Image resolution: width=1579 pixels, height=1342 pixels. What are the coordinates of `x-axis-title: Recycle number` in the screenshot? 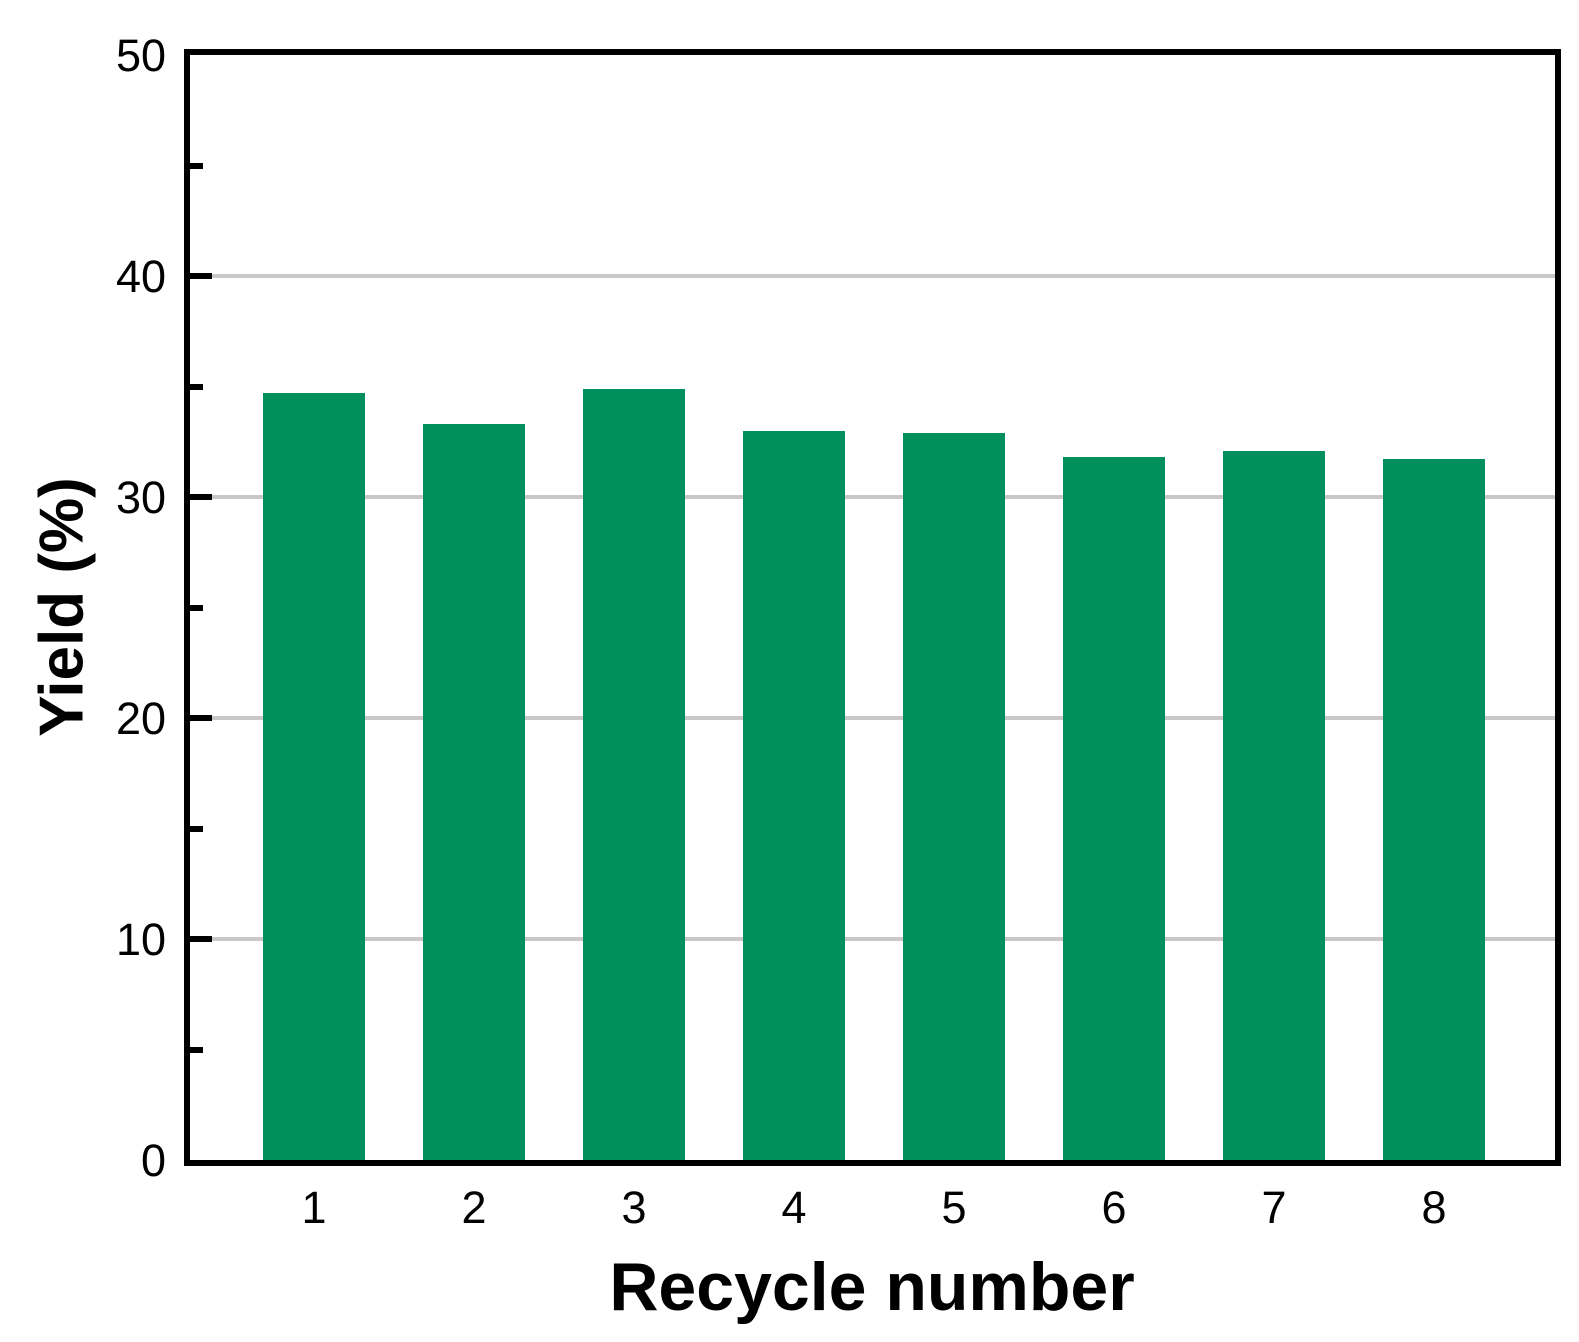 It's located at (872, 1287).